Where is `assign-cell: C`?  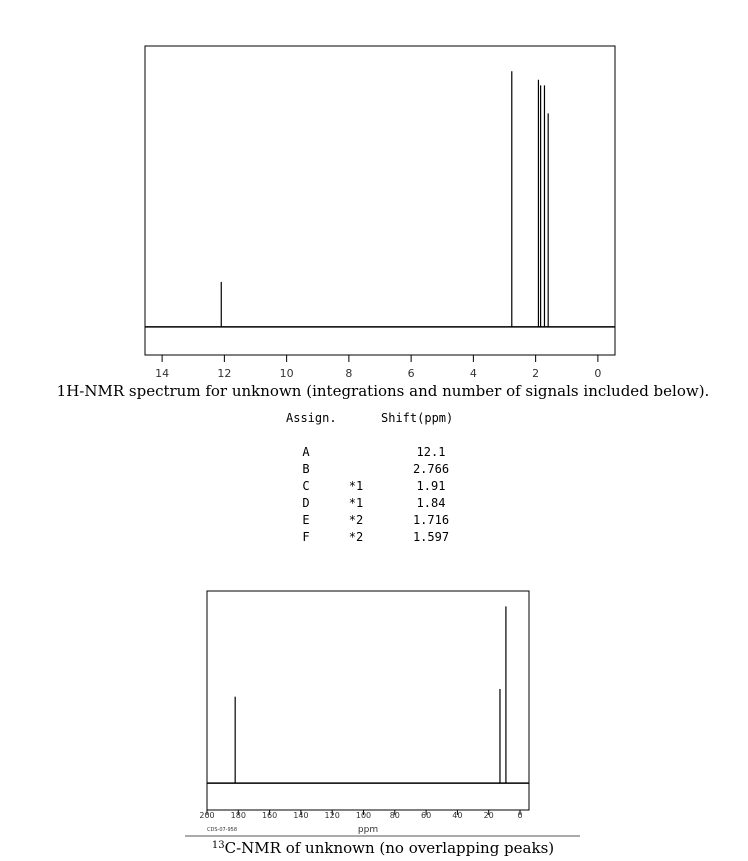 assign-cell: C is located at coordinates (305, 486).